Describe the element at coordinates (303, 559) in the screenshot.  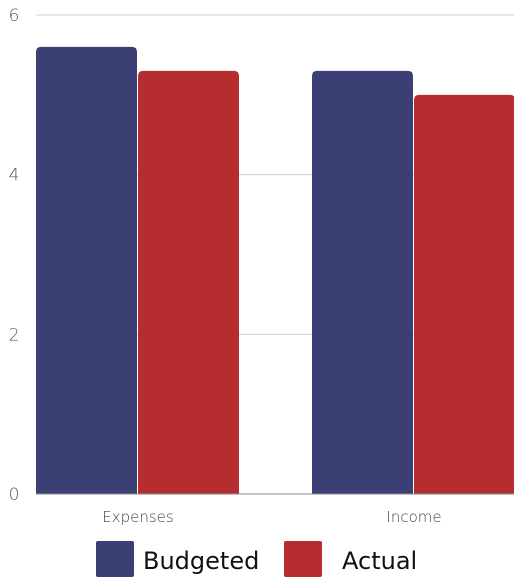
I see `legend-swatch-actual` at that location.